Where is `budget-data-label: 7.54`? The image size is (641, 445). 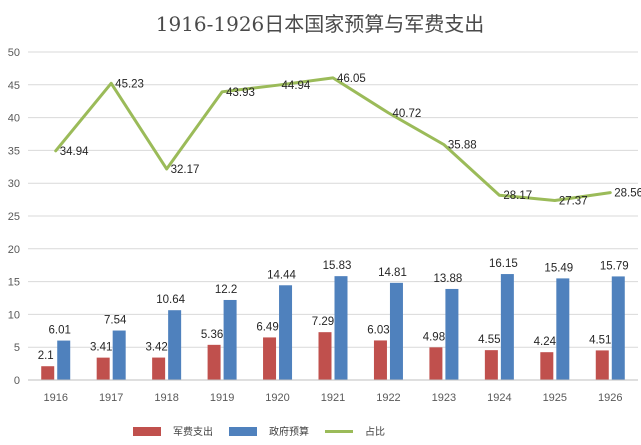
budget-data-label: 7.54 is located at coordinates (115, 321).